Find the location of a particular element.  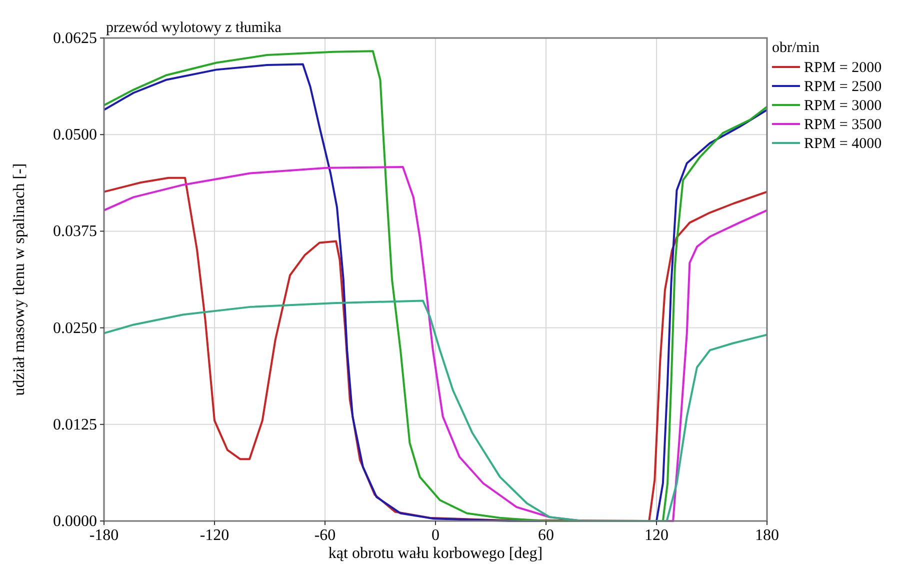

x-axis-title: kąt obrotu wału korbowego [deg] is located at coordinates (435, 553).